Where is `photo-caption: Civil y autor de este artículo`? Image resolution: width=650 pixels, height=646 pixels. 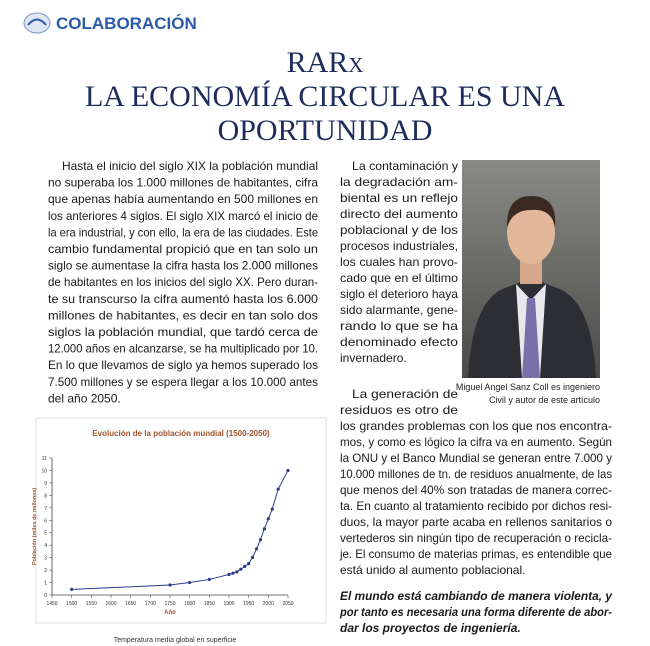
photo-caption: Civil y autor de este artículo is located at coordinates (544, 400).